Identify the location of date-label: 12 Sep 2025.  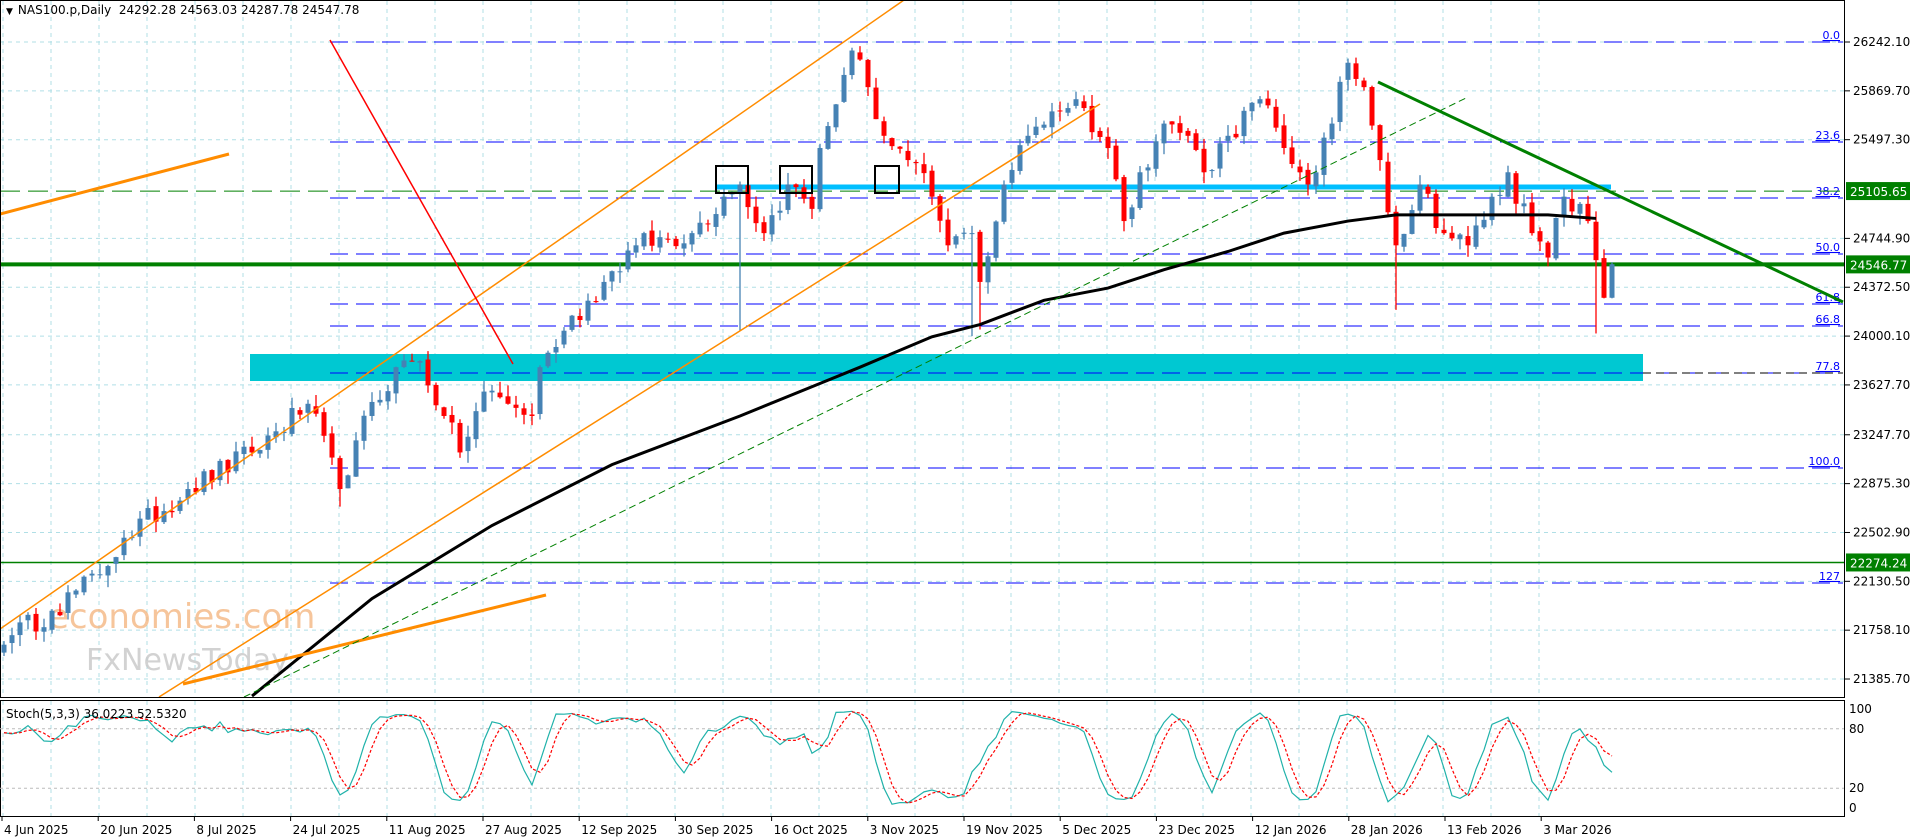
(619, 830).